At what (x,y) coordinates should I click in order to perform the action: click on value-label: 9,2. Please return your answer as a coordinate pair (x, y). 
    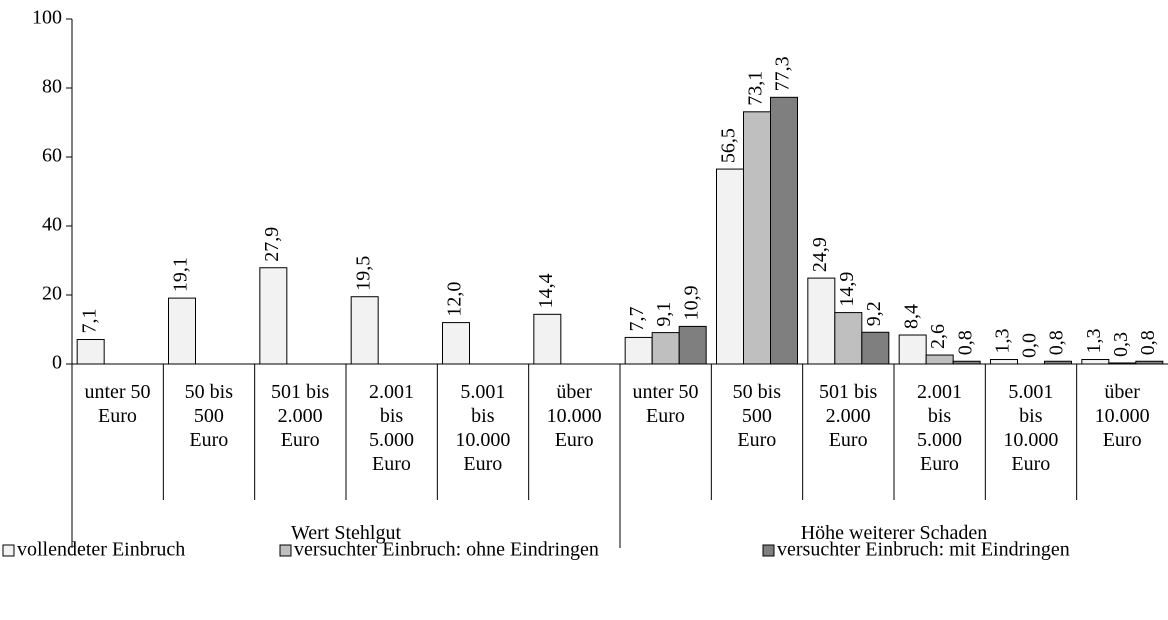
    Looking at the image, I should click on (874, 313).